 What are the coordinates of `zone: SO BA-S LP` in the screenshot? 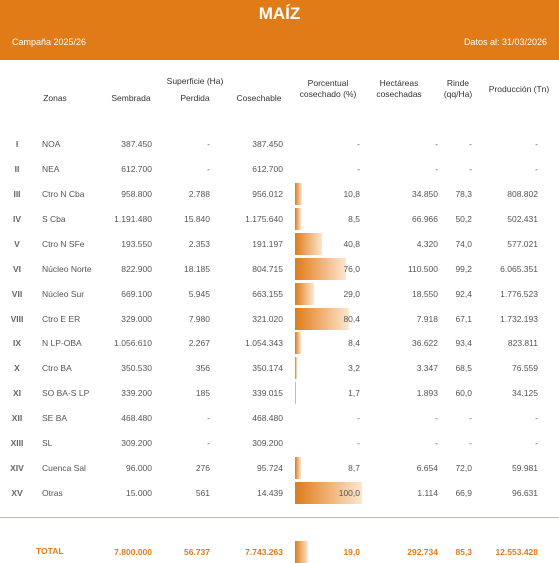 It's located at (66, 393).